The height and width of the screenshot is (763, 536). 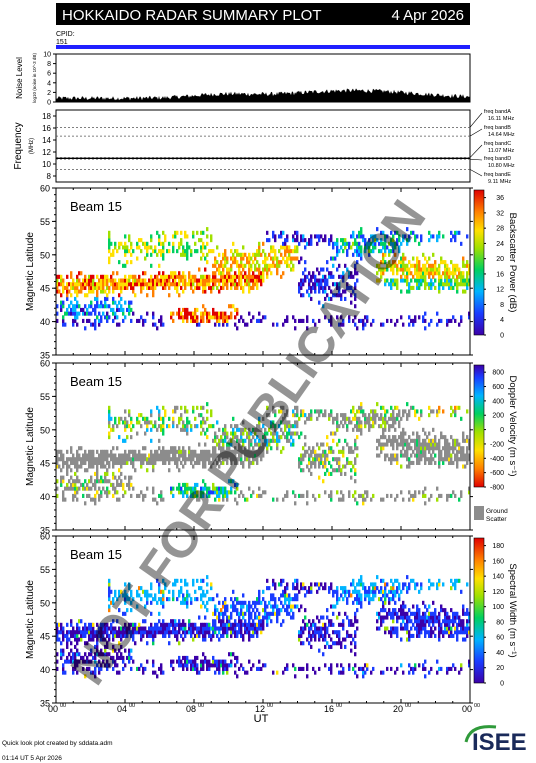 What do you see at coordinates (45, 189) in the screenshot?
I see `y-tick-label: 60` at bounding box center [45, 189].